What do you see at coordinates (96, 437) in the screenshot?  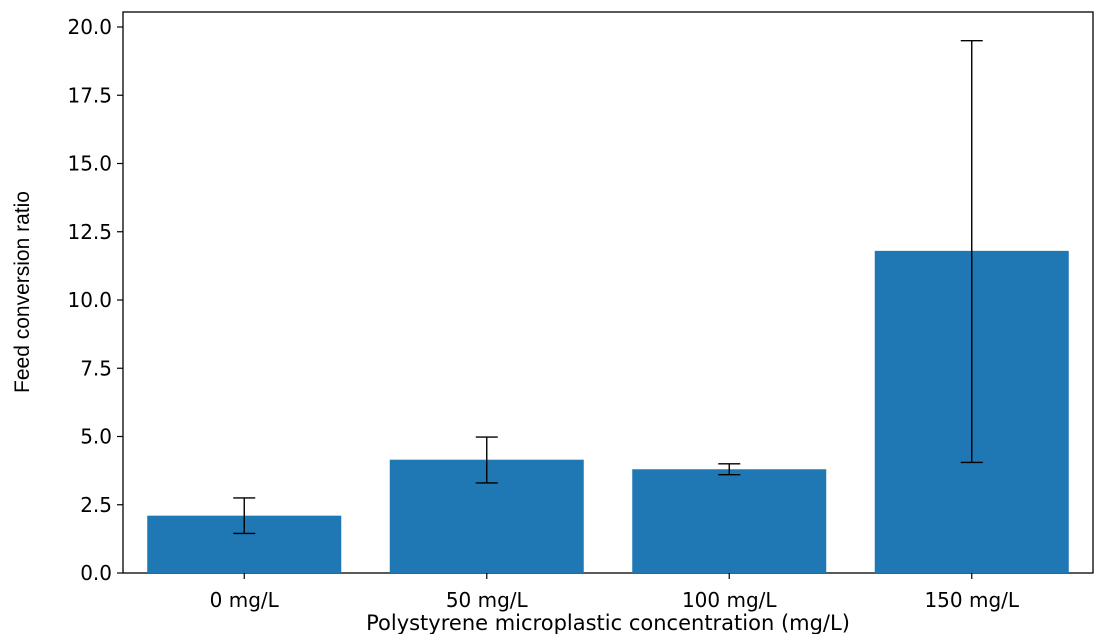 I see `y-tick-label: 5.0` at bounding box center [96, 437].